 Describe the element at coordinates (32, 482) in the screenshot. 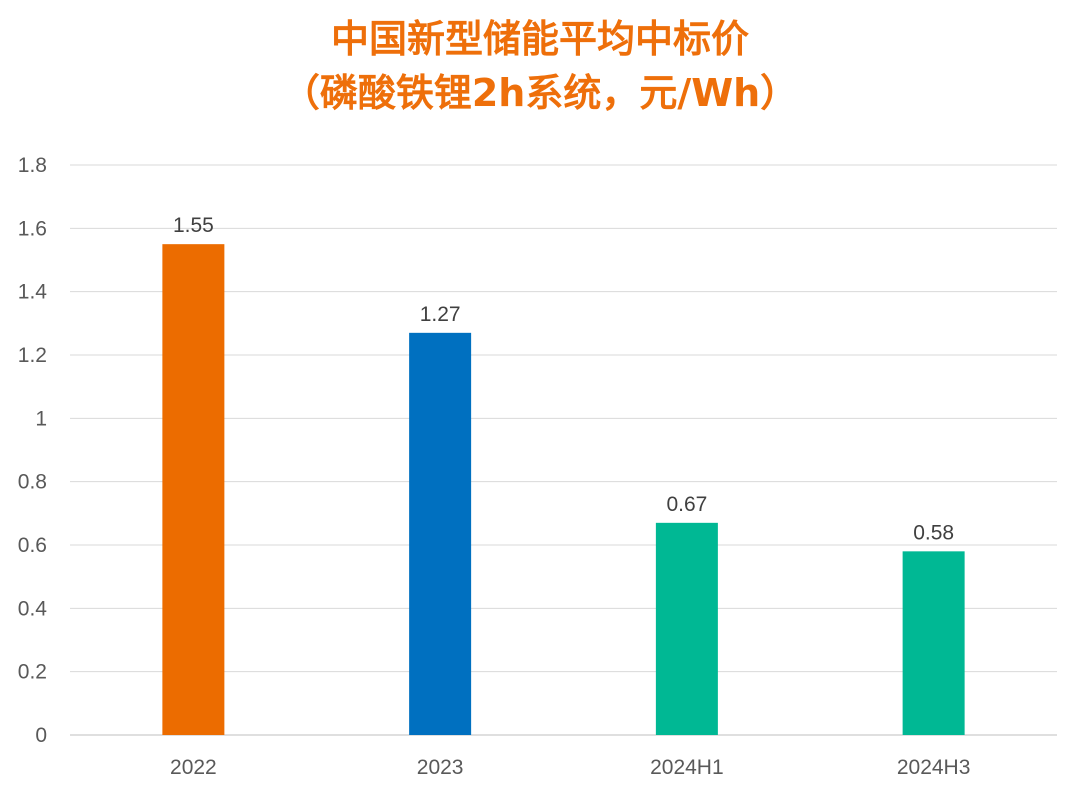

I see `y-tick-label: 0.8` at that location.